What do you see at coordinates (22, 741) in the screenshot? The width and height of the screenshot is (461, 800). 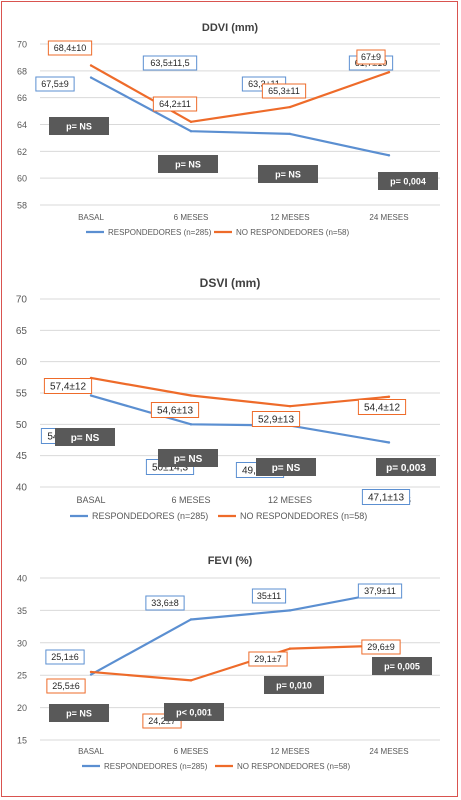 I see `y-tick-label: 15` at bounding box center [22, 741].